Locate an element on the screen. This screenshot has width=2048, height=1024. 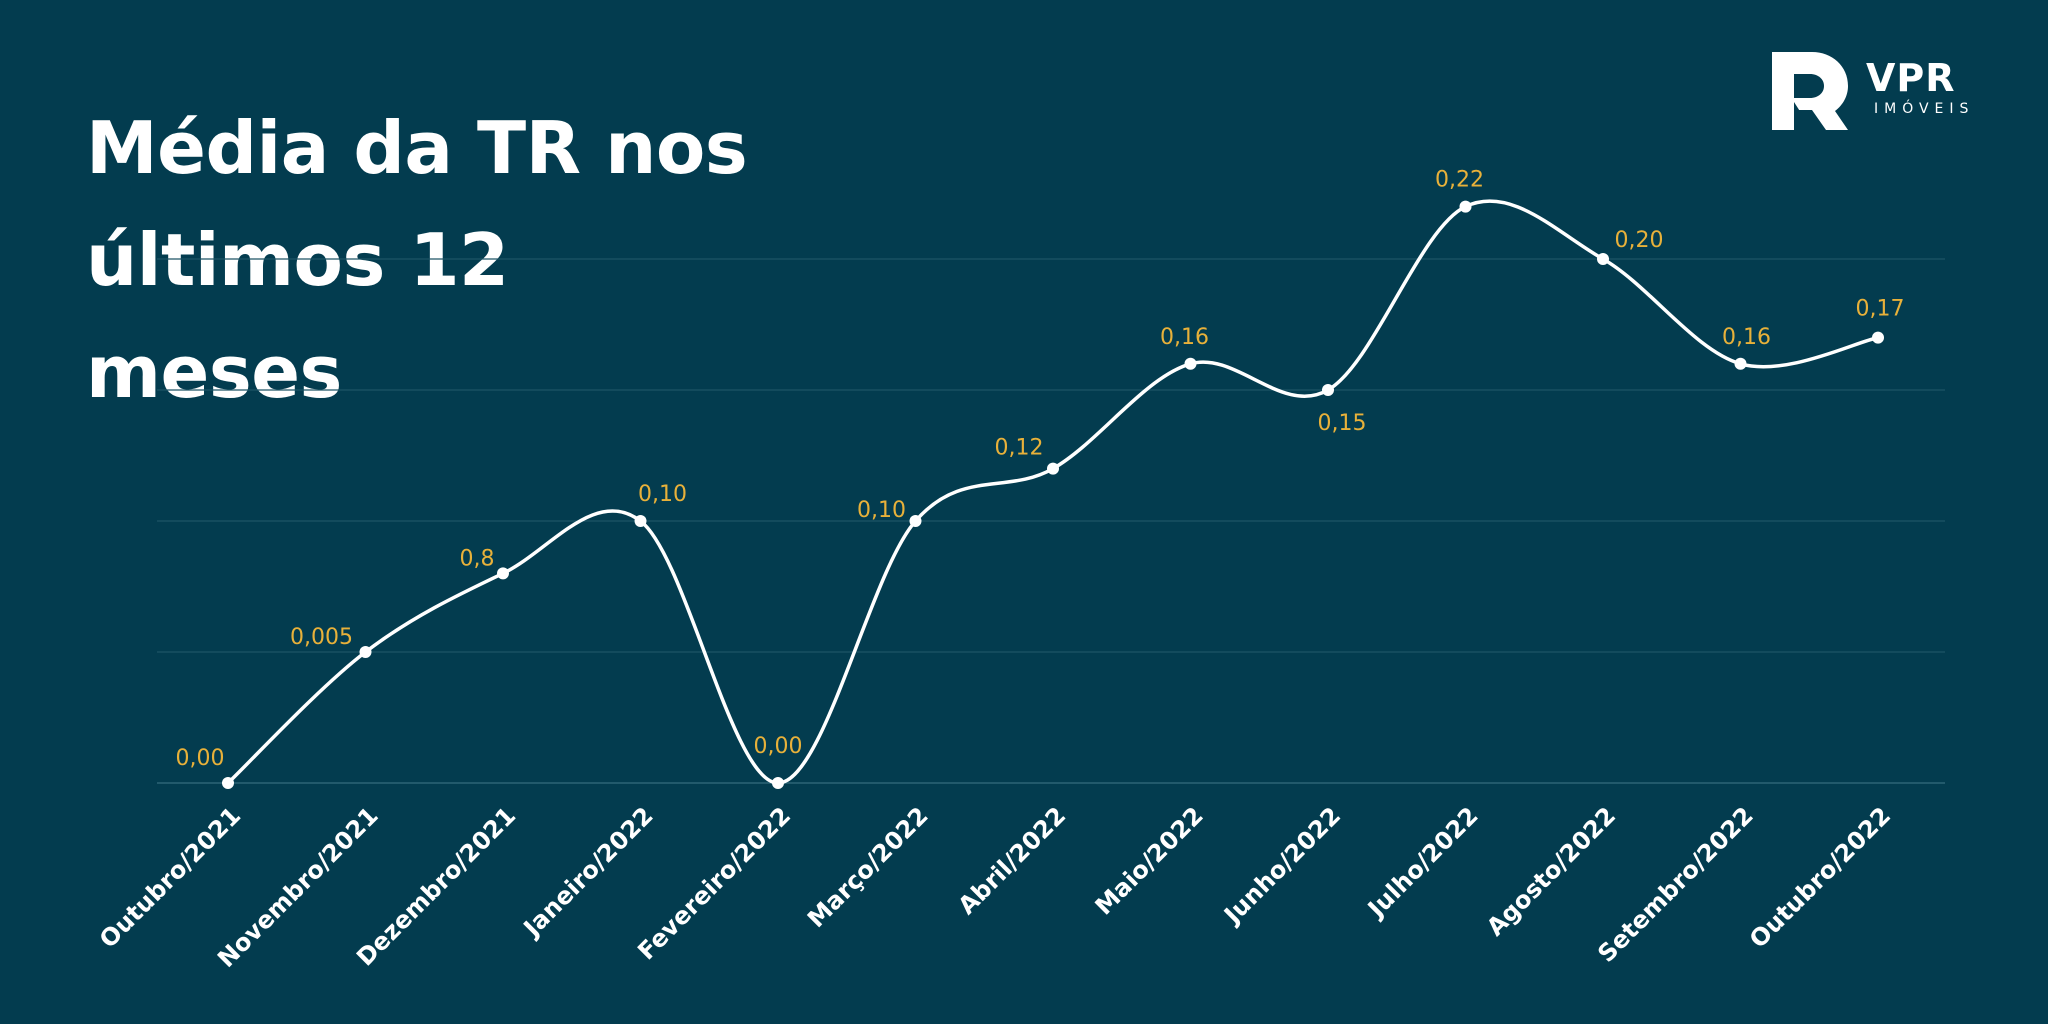
vpr-logo: VPR IMÓVEIS is located at coordinates (1885, 92).